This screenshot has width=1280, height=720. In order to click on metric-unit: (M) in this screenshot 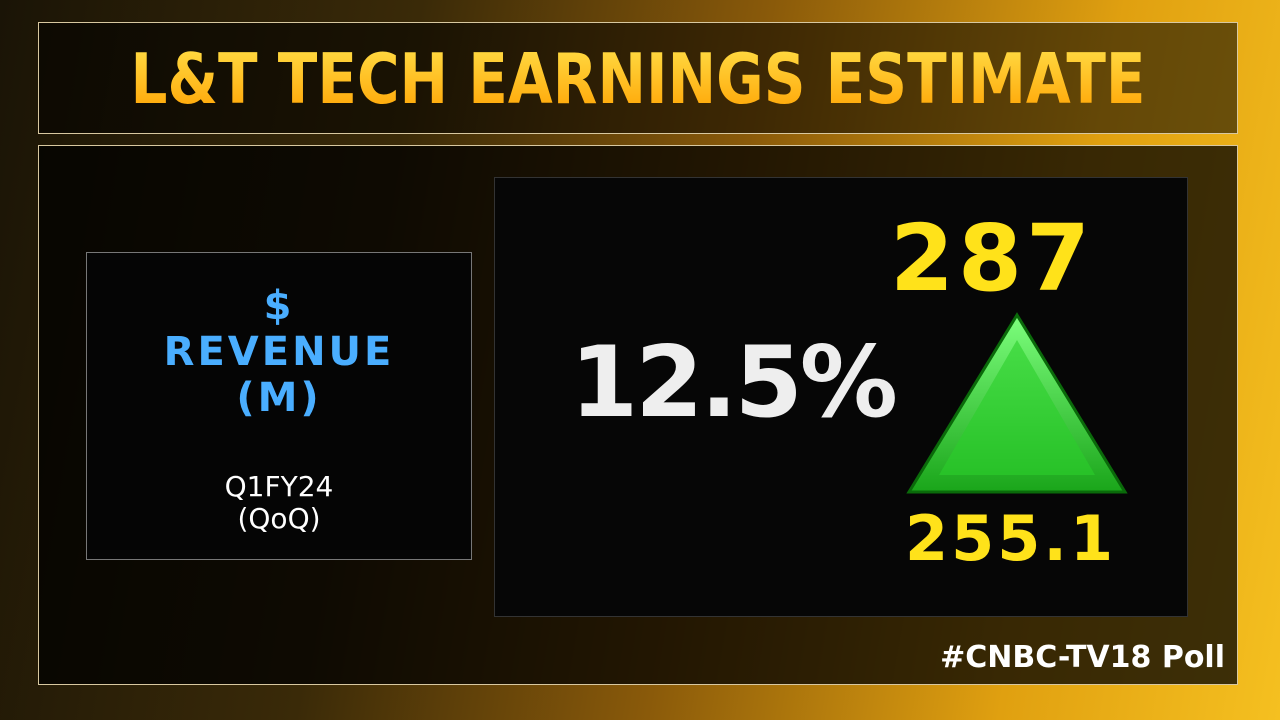, I will do `click(279, 398)`.